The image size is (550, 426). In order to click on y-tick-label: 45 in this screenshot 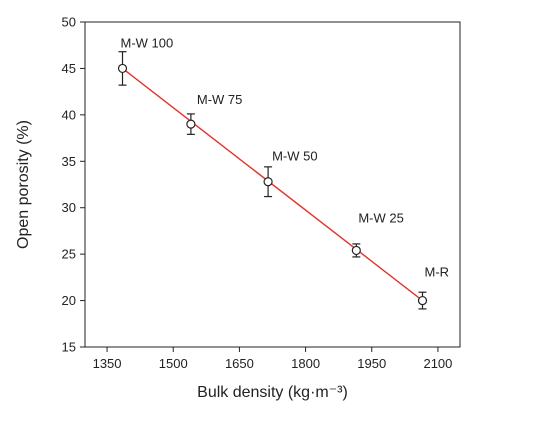, I will do `click(69, 68)`.